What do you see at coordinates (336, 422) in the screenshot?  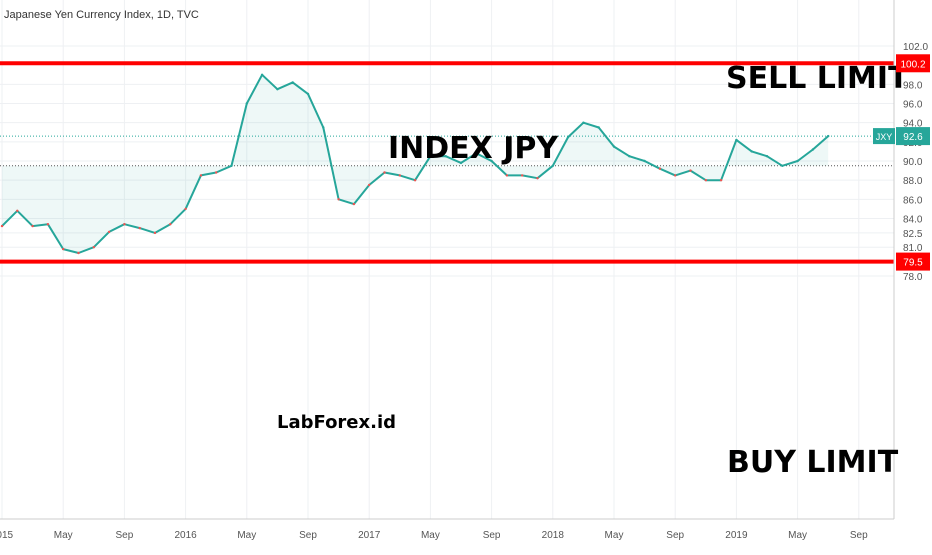 I see `watermark-text: LabForex.id` at bounding box center [336, 422].